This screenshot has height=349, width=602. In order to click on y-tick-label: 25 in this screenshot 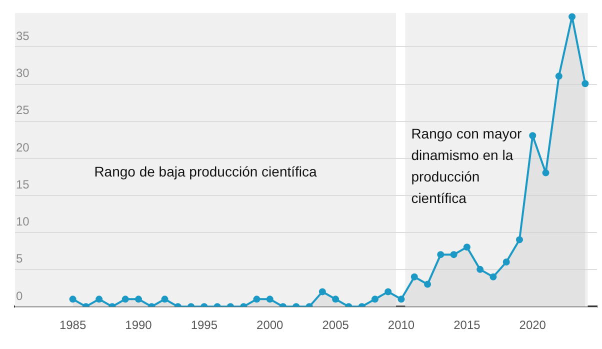, I will do `click(23, 110)`.